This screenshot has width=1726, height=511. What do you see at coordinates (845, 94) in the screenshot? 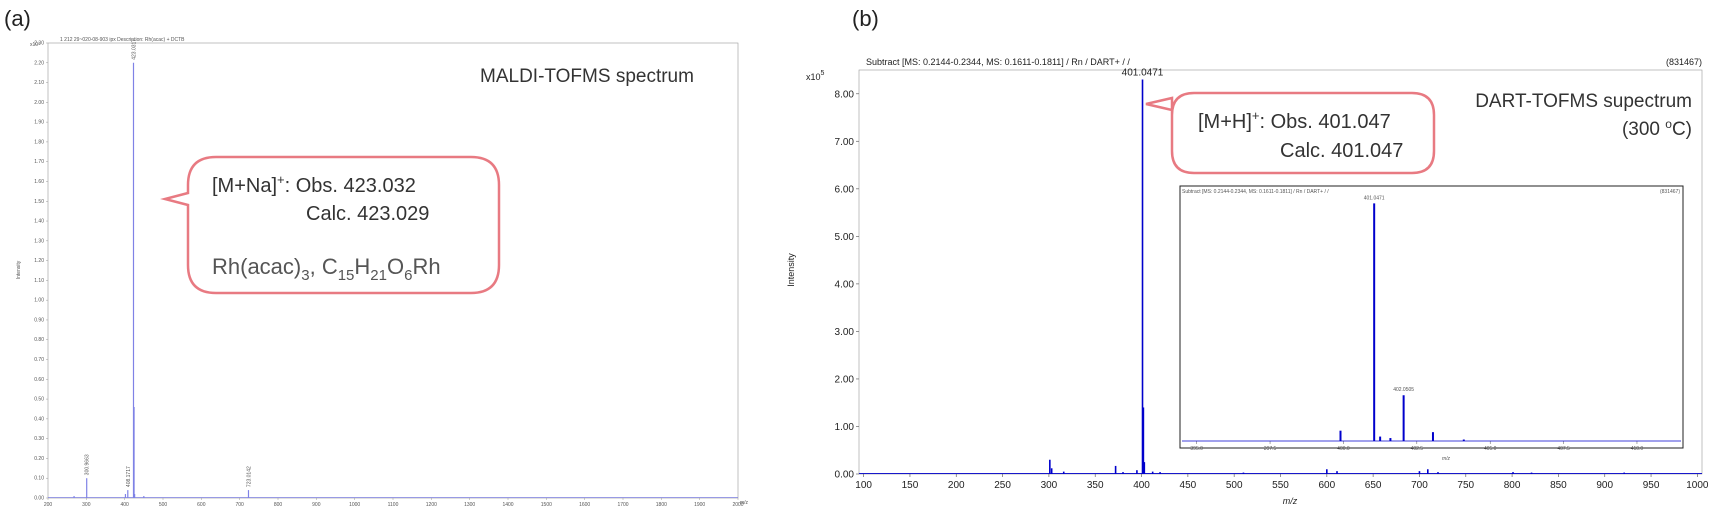
I see `y-tick-label: 8.00` at bounding box center [845, 94].